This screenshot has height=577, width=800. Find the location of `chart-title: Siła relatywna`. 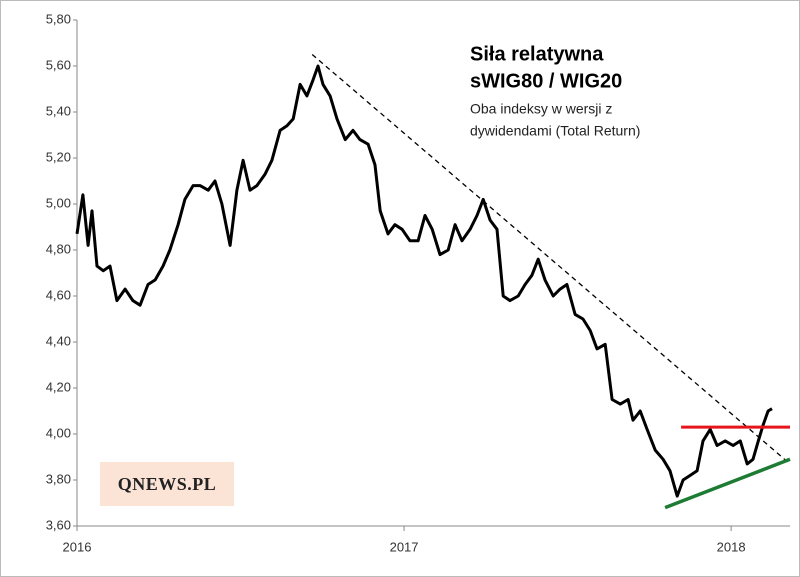

chart-title: Siła relatywna is located at coordinates (537, 54).